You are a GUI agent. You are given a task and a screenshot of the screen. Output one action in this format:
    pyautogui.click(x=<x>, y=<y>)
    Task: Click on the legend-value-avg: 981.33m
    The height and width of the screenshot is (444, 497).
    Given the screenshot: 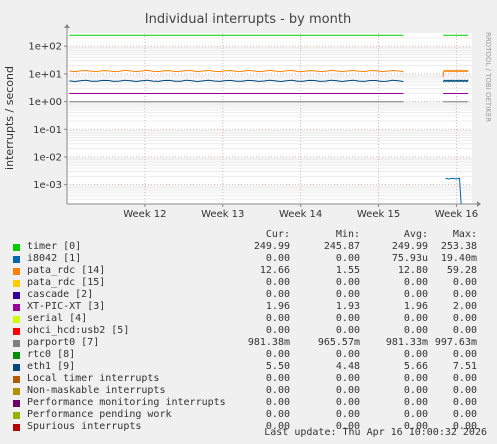 What is the action you would take?
    pyautogui.click(x=406, y=342)
    